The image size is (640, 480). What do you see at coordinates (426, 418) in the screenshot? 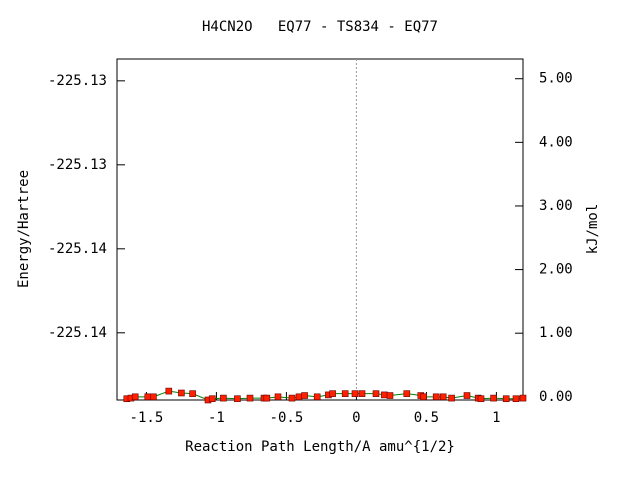
I see `x-tick-label: 0.5` at bounding box center [426, 418].